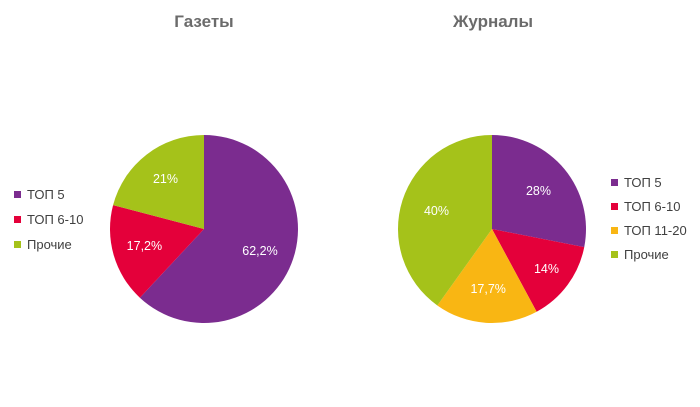 This screenshot has width=700, height=407. I want to click on pie-slices-magazines: 28% 14% 17,7% 40%, so click(491, 229).